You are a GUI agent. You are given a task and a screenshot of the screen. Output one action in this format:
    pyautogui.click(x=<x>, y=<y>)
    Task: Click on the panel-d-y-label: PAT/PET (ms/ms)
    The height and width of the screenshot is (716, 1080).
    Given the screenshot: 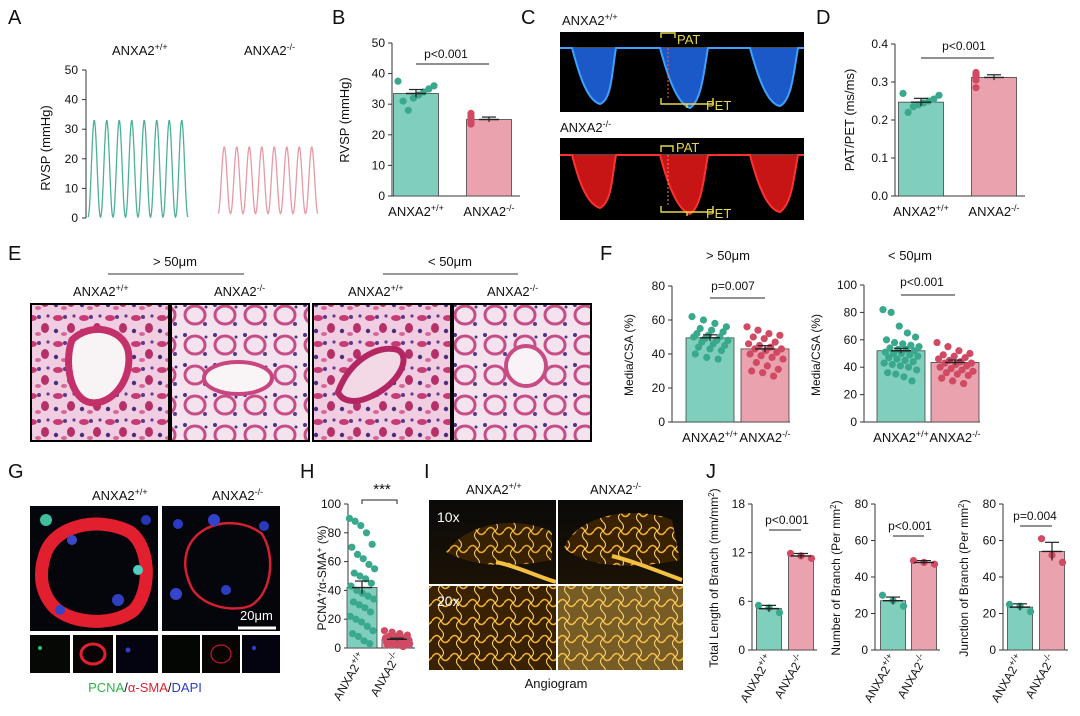 What is the action you would take?
    pyautogui.click(x=849, y=120)
    